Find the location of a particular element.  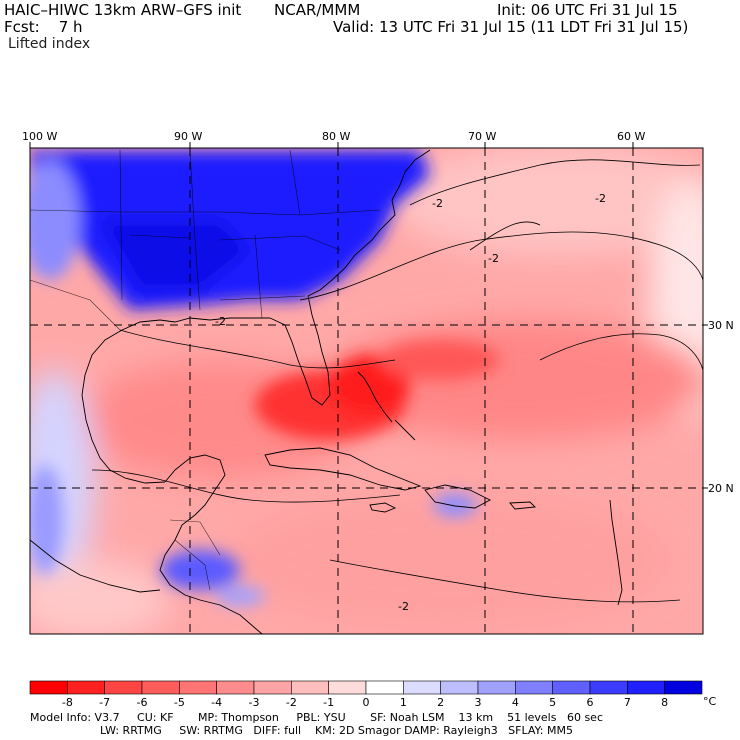

color-bar-tick-label: -3 is located at coordinates (254, 702).